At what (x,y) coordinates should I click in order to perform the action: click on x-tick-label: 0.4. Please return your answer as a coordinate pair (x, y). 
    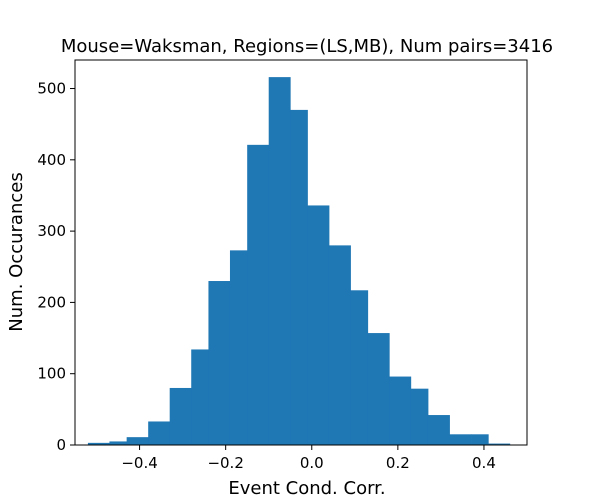
    Looking at the image, I should click on (484, 463).